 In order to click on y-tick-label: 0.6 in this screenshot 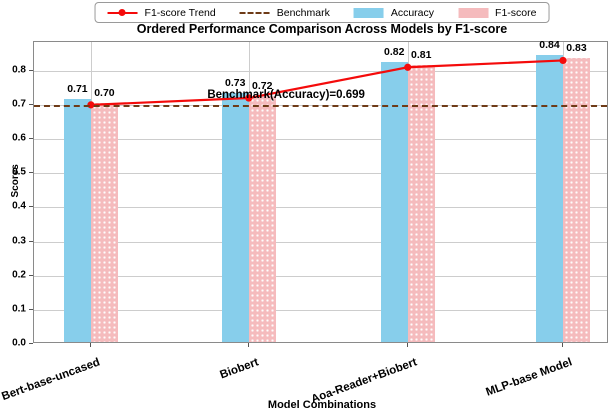, I will do `click(19, 138)`.